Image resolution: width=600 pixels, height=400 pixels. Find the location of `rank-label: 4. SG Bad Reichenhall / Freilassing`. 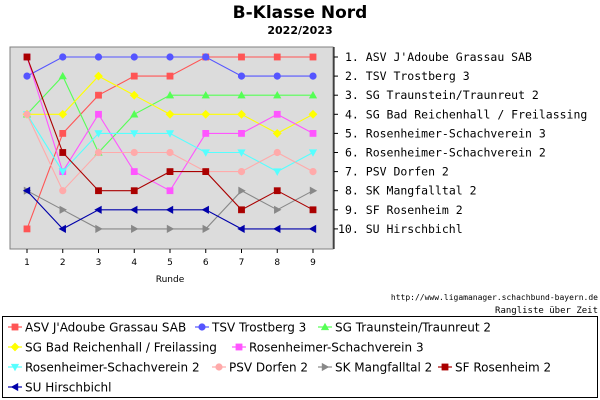

rank-label: 4. SG Bad Reichenhall / Freilassing is located at coordinates (466, 114).